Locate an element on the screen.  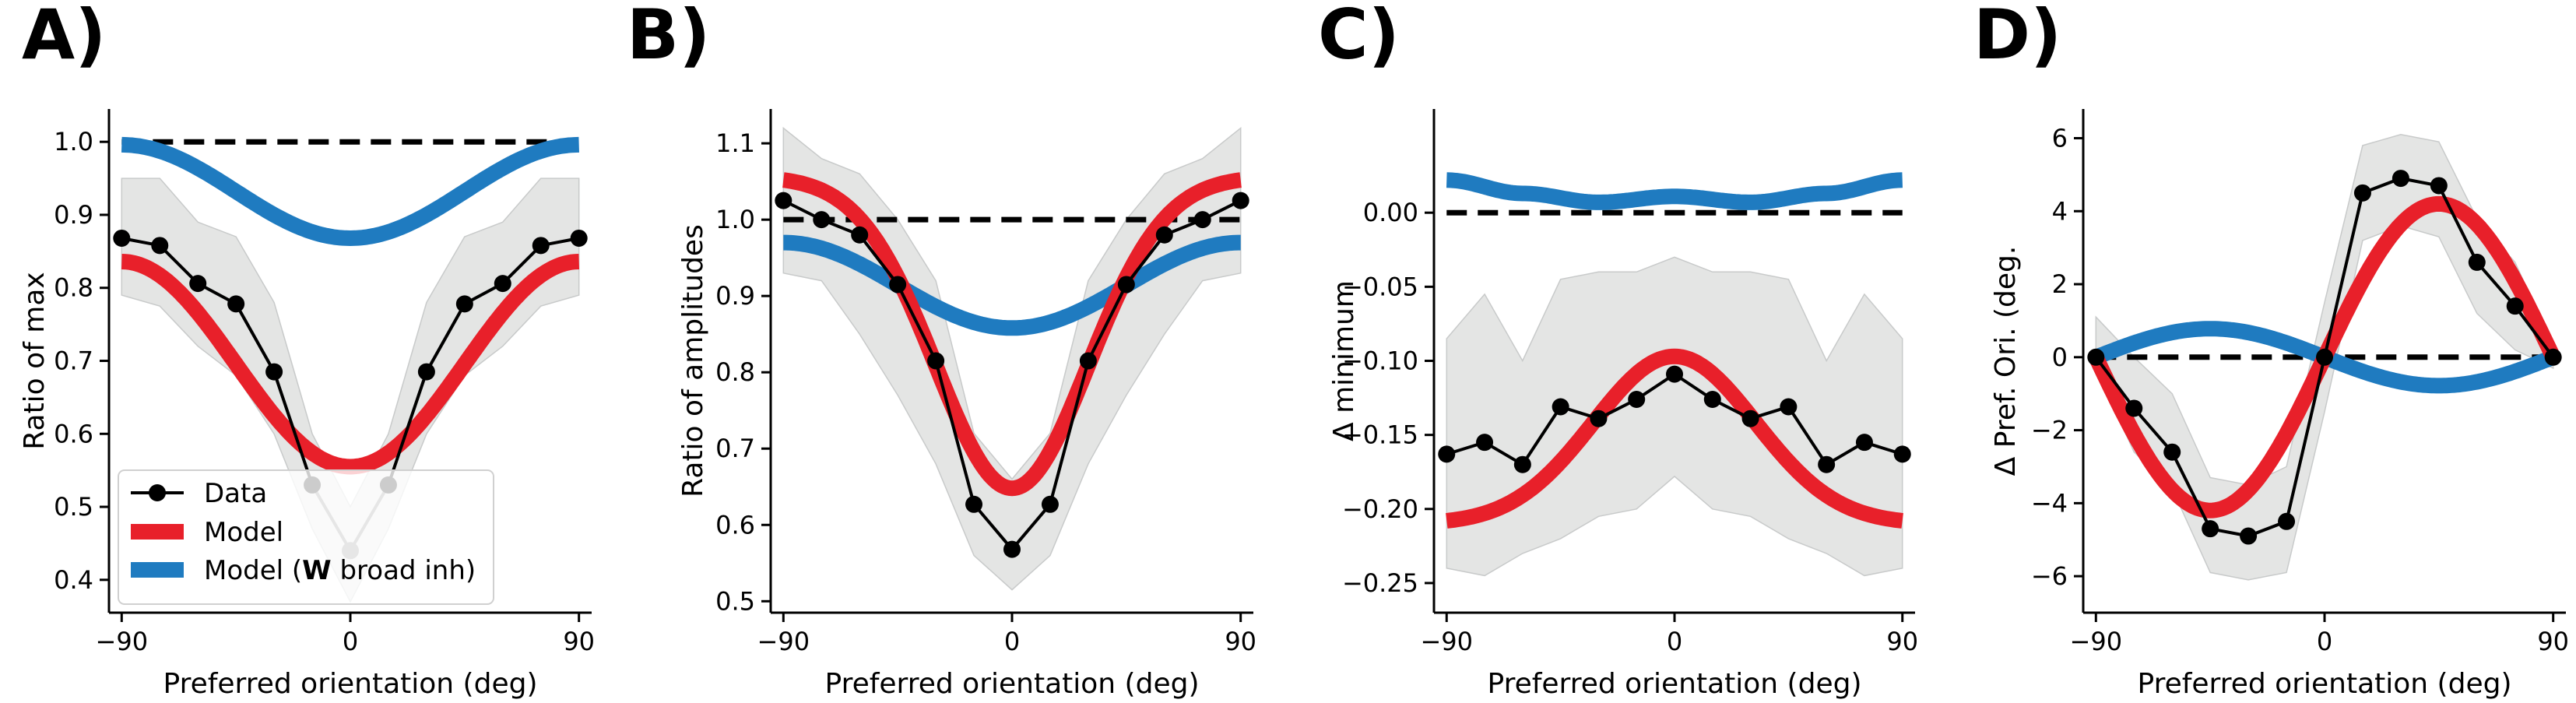
panel-label: B) is located at coordinates (669, 37).